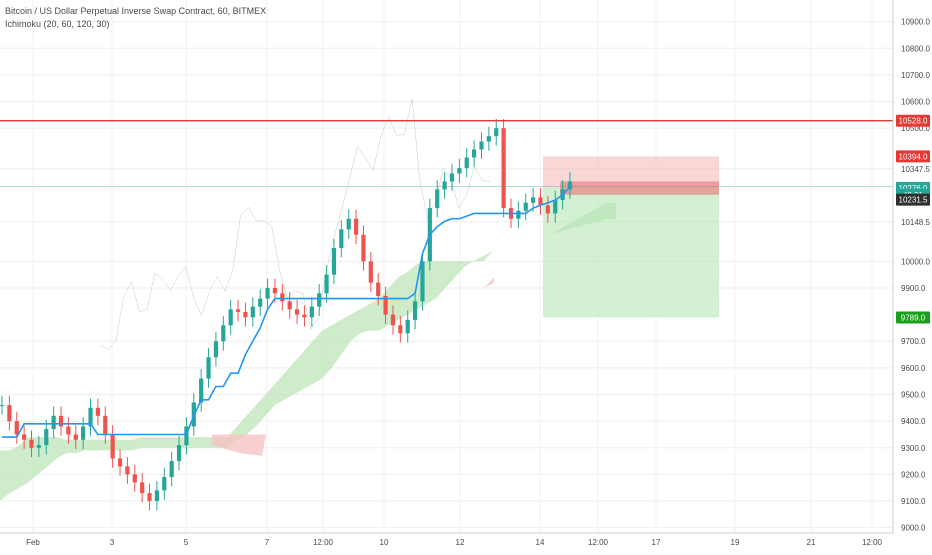 This screenshot has width=932, height=555. I want to click on time-tick-label: Feb, so click(33, 542).